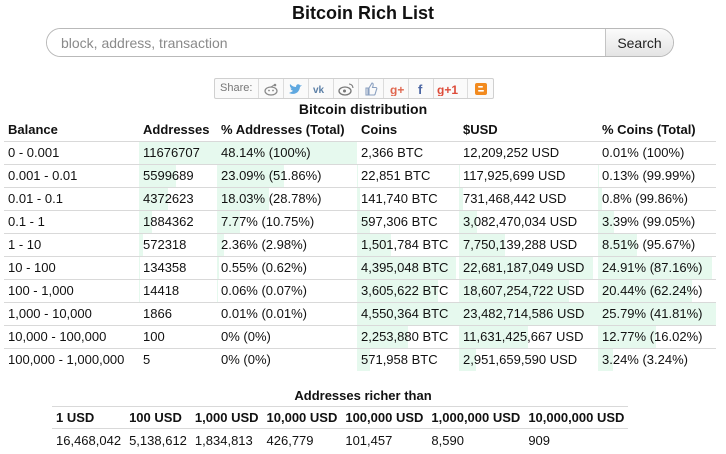 The width and height of the screenshot is (726, 454). Describe the element at coordinates (408, 152) in the screenshot. I see `table-cell: 2,366 BTC` at that location.